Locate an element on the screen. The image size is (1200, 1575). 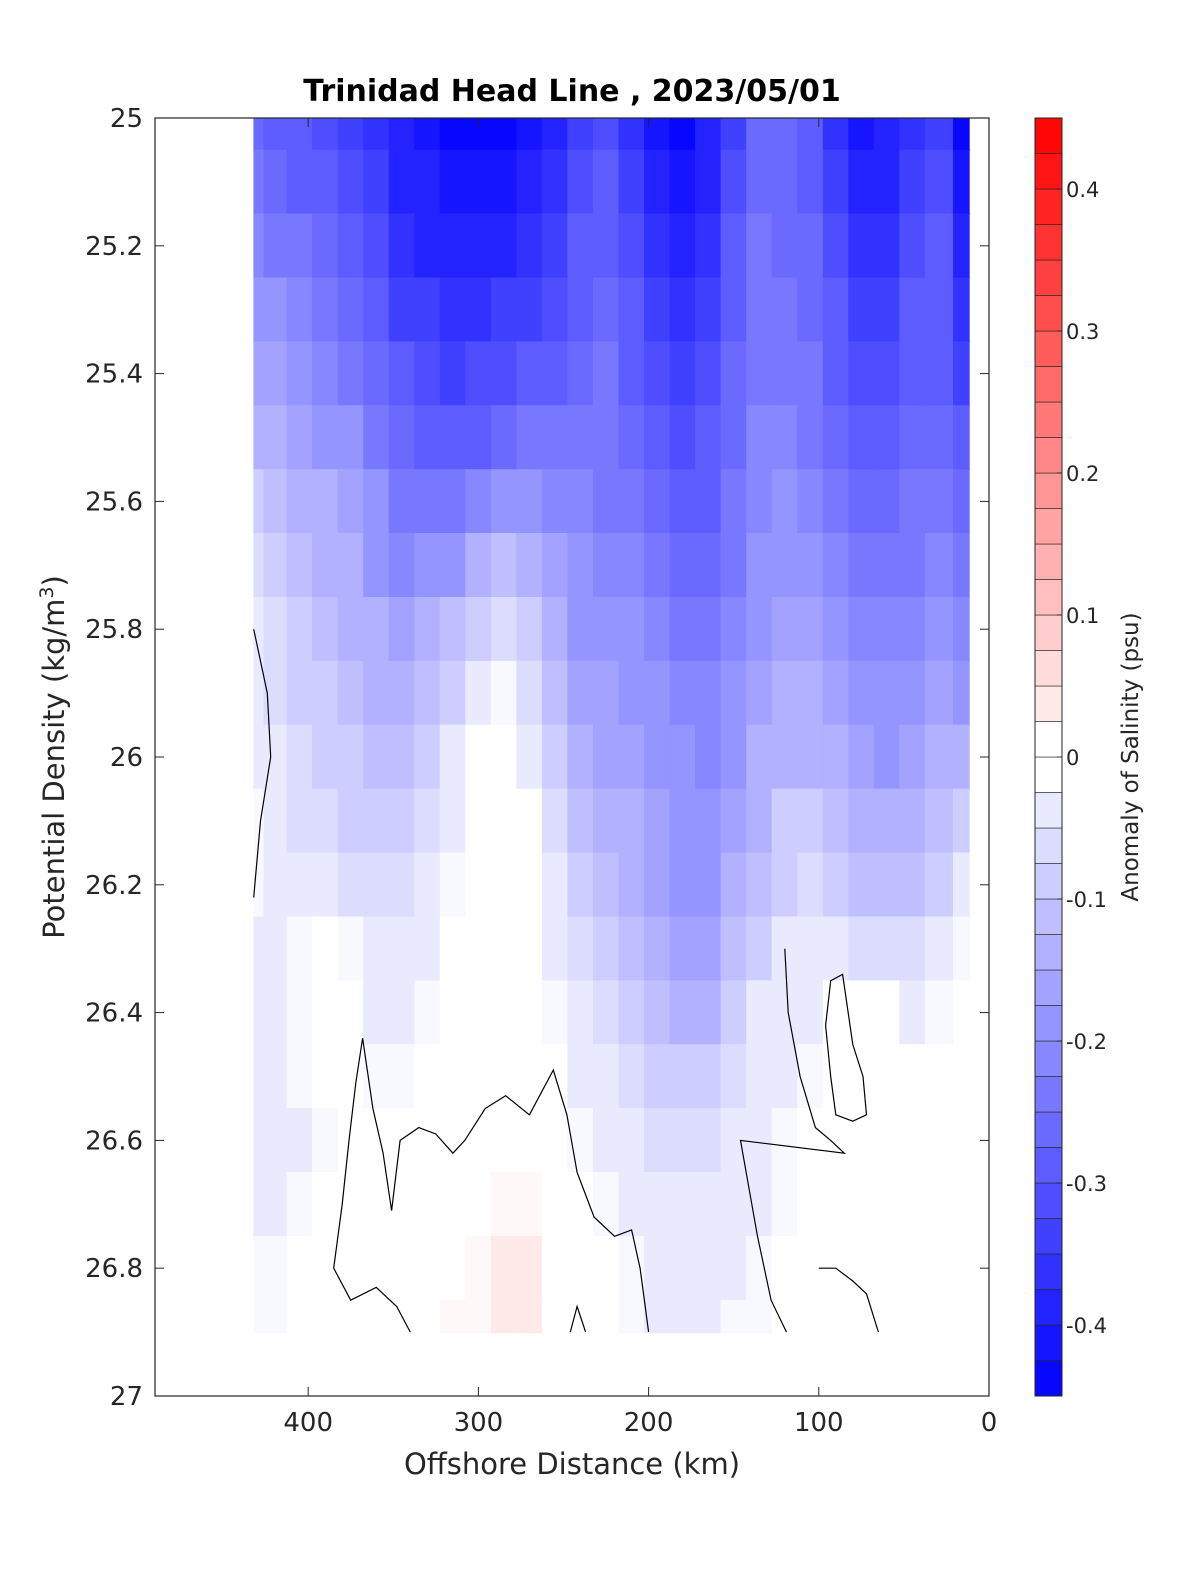
colorbar-tick-label: -0.2 is located at coordinates (1086, 1042).